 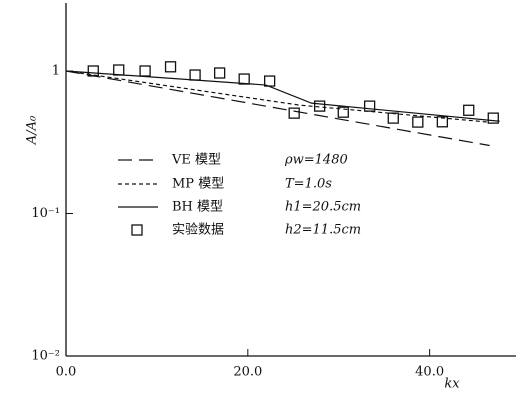 What do you see at coordinates (308, 184) in the screenshot?
I see `annotation: T=1.0s` at bounding box center [308, 184].